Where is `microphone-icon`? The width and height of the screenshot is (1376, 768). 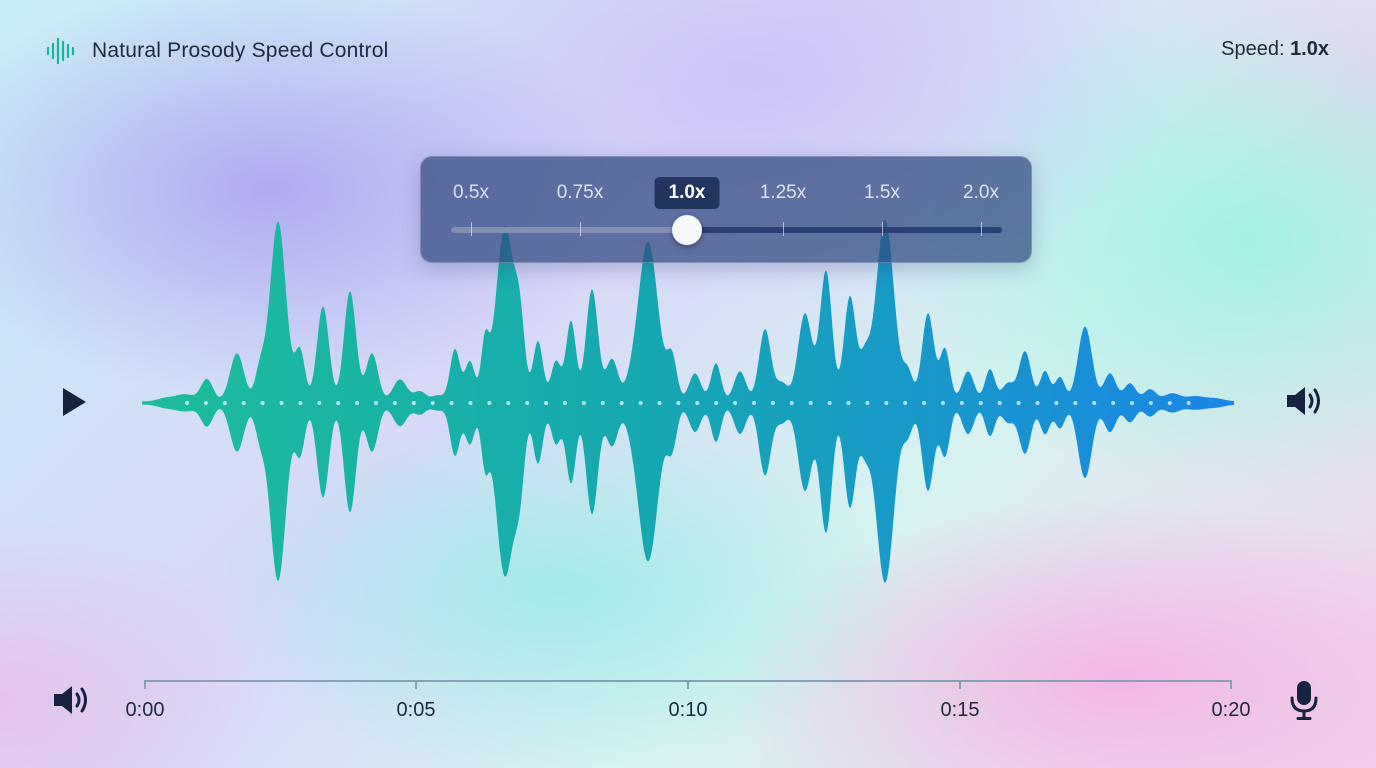 microphone-icon is located at coordinates (1304, 700).